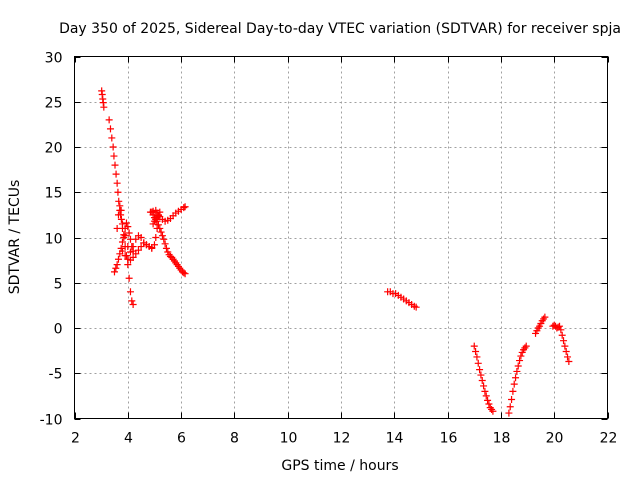 This screenshot has height=480, width=640. Describe the element at coordinates (609, 439) in the screenshot. I see `x-tick-label: 22` at that location.